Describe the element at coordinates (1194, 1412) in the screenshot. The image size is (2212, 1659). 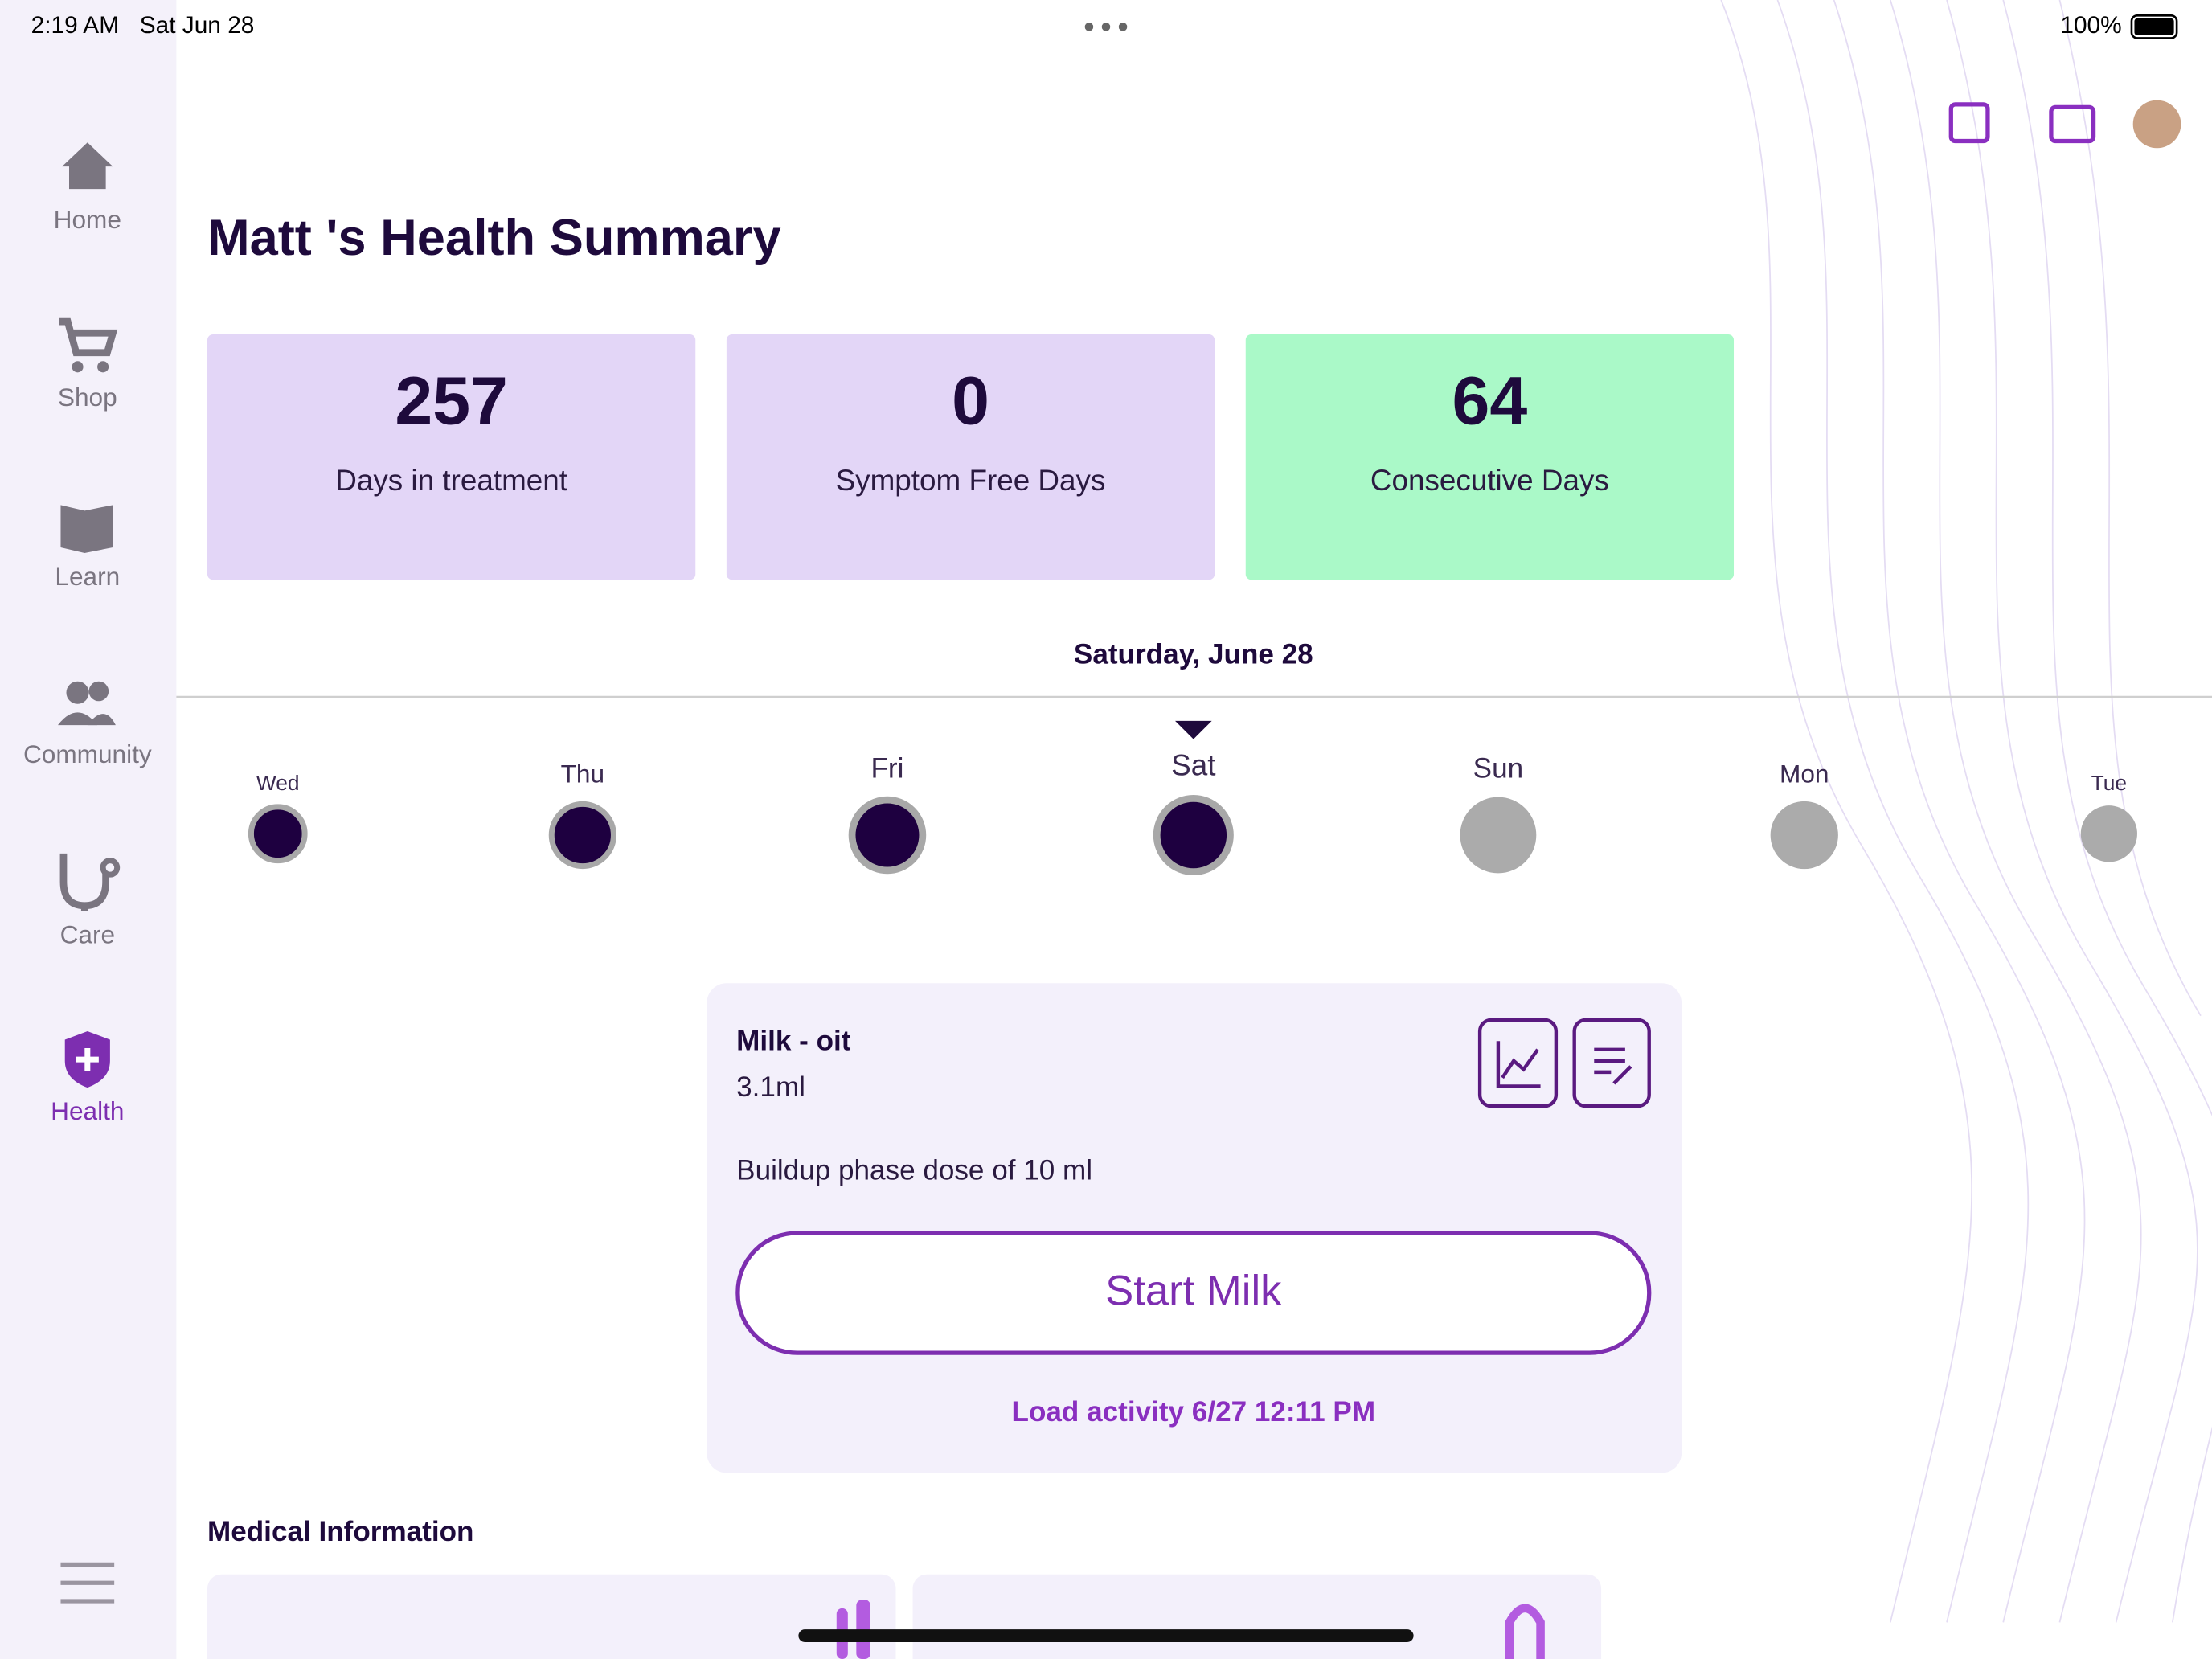
I see `last-activity: Load activity 6/27 12:11 PM` at that location.